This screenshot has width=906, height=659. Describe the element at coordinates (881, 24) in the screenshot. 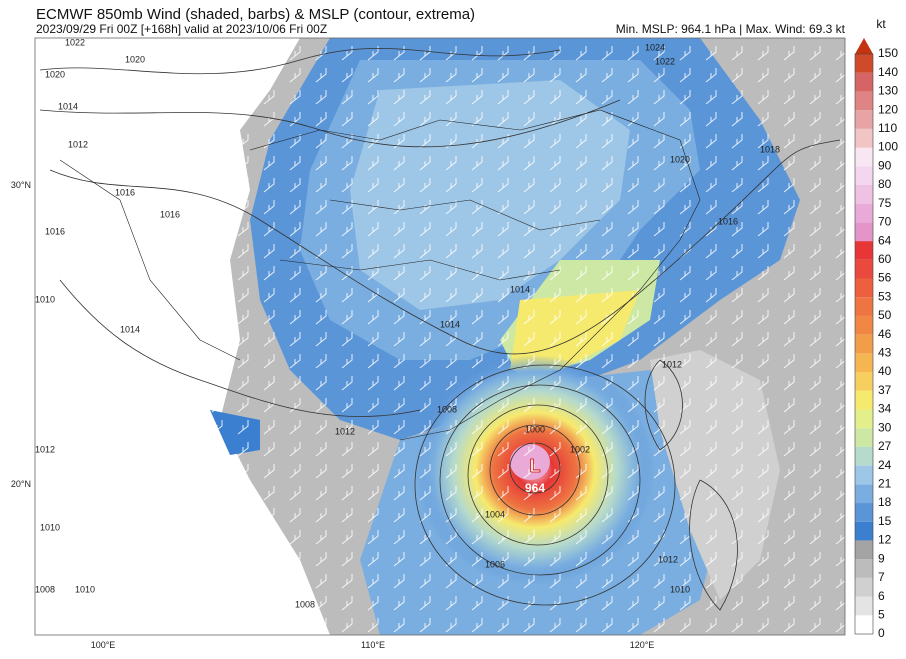

I see `colorbar-unit: kt` at that location.